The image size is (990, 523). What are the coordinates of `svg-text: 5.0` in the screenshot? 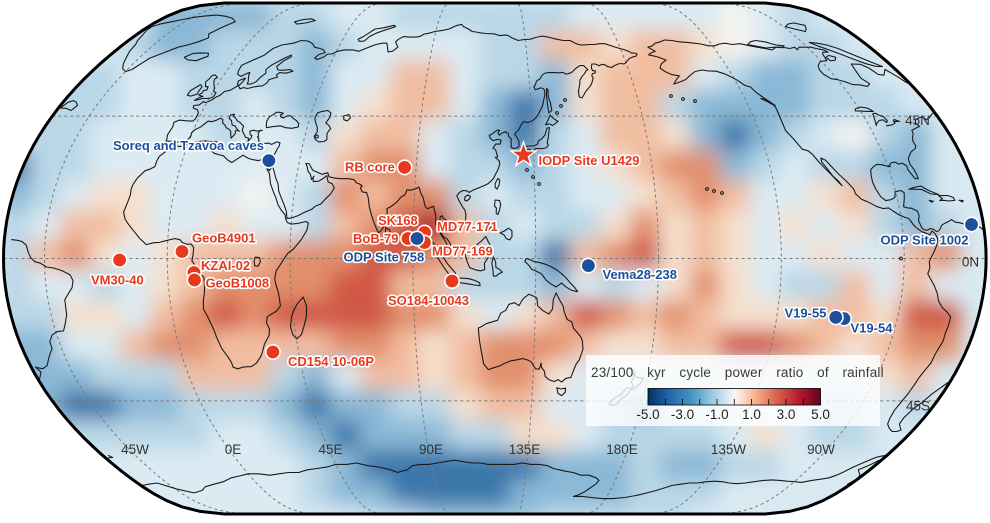 It's located at (820, 414).